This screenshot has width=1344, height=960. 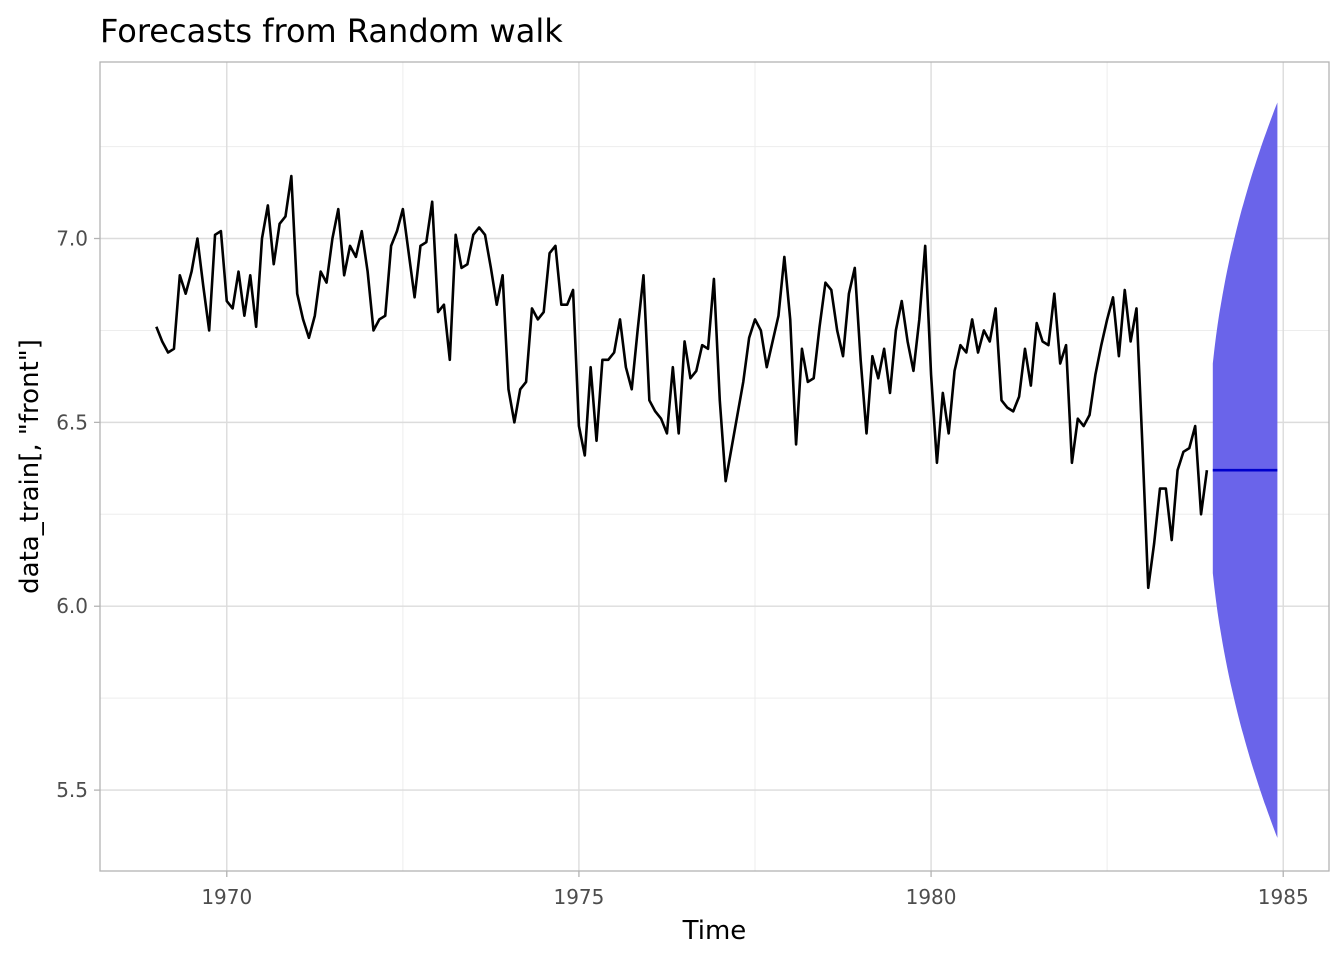 I want to click on y-axis: 5.5 6.0 6.5 7.0, so click(x=78, y=514).